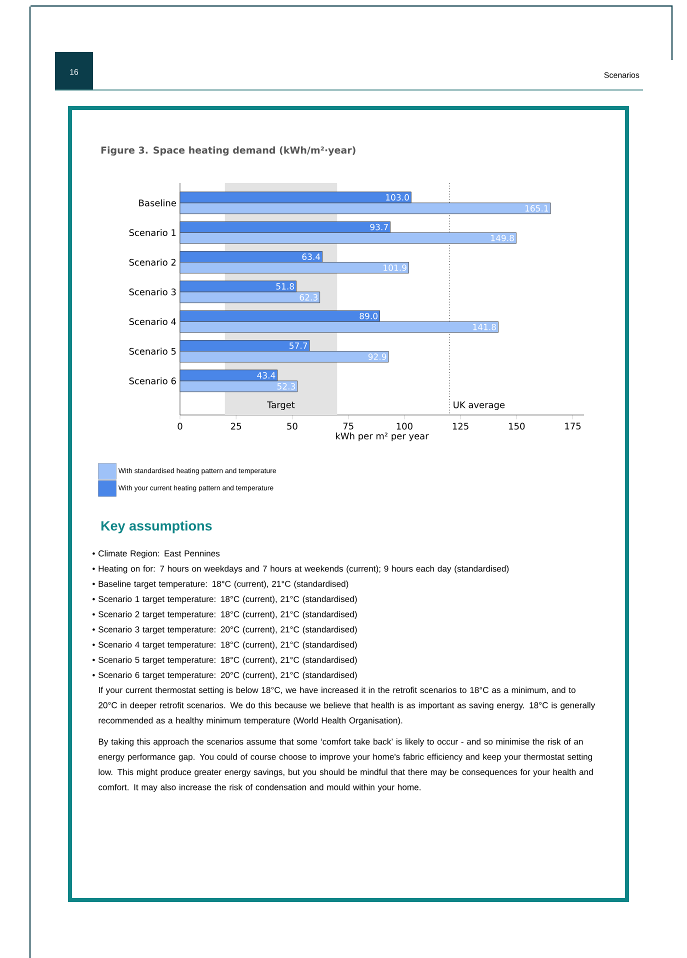 The width and height of the screenshot is (687, 958). Describe the element at coordinates (281, 406) in the screenshot. I see `band-label: Target` at that location.